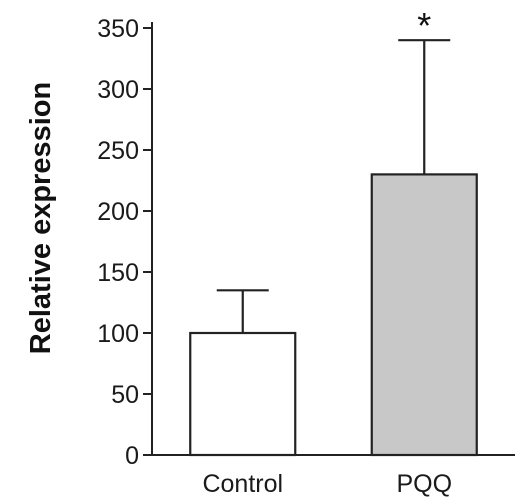 Image resolution: width=519 pixels, height=503 pixels. I want to click on x-tick-label-layer: Control PQQ, so click(327, 484).